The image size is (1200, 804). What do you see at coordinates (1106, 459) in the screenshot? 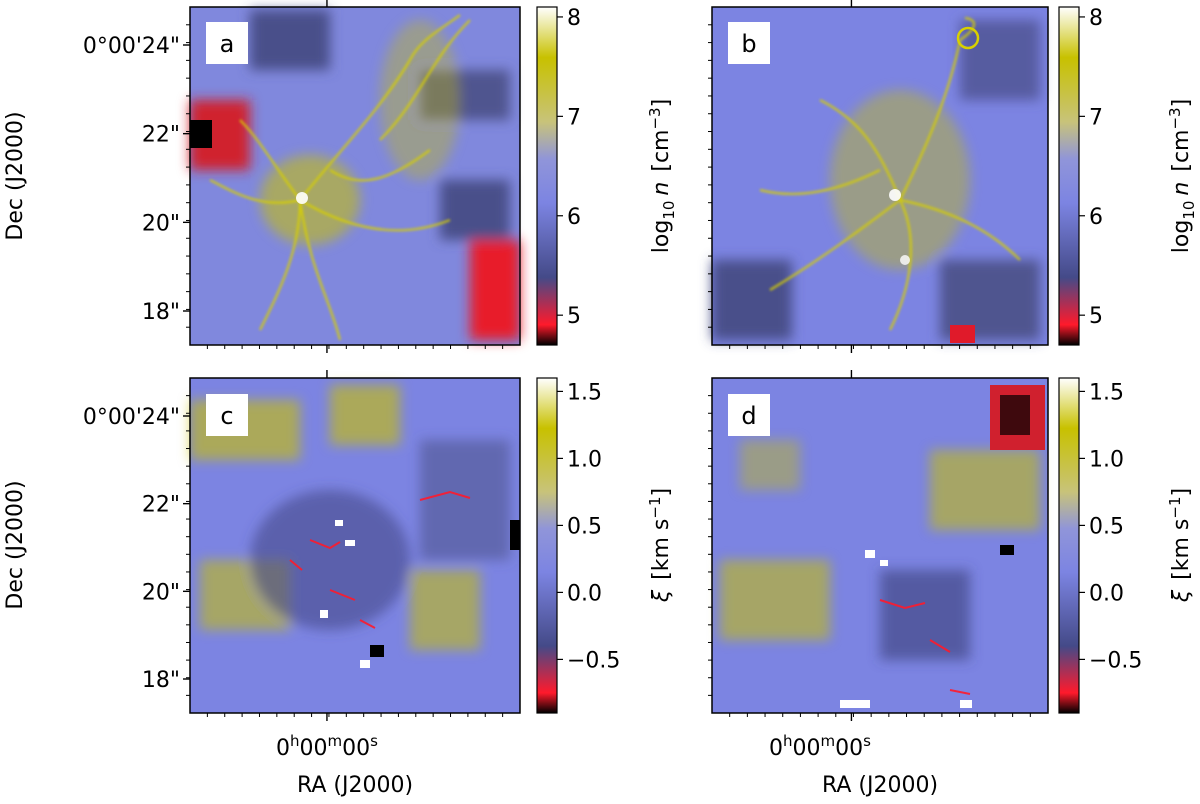
I see `colorbar-d-tick-label: 1.0` at bounding box center [1106, 459].